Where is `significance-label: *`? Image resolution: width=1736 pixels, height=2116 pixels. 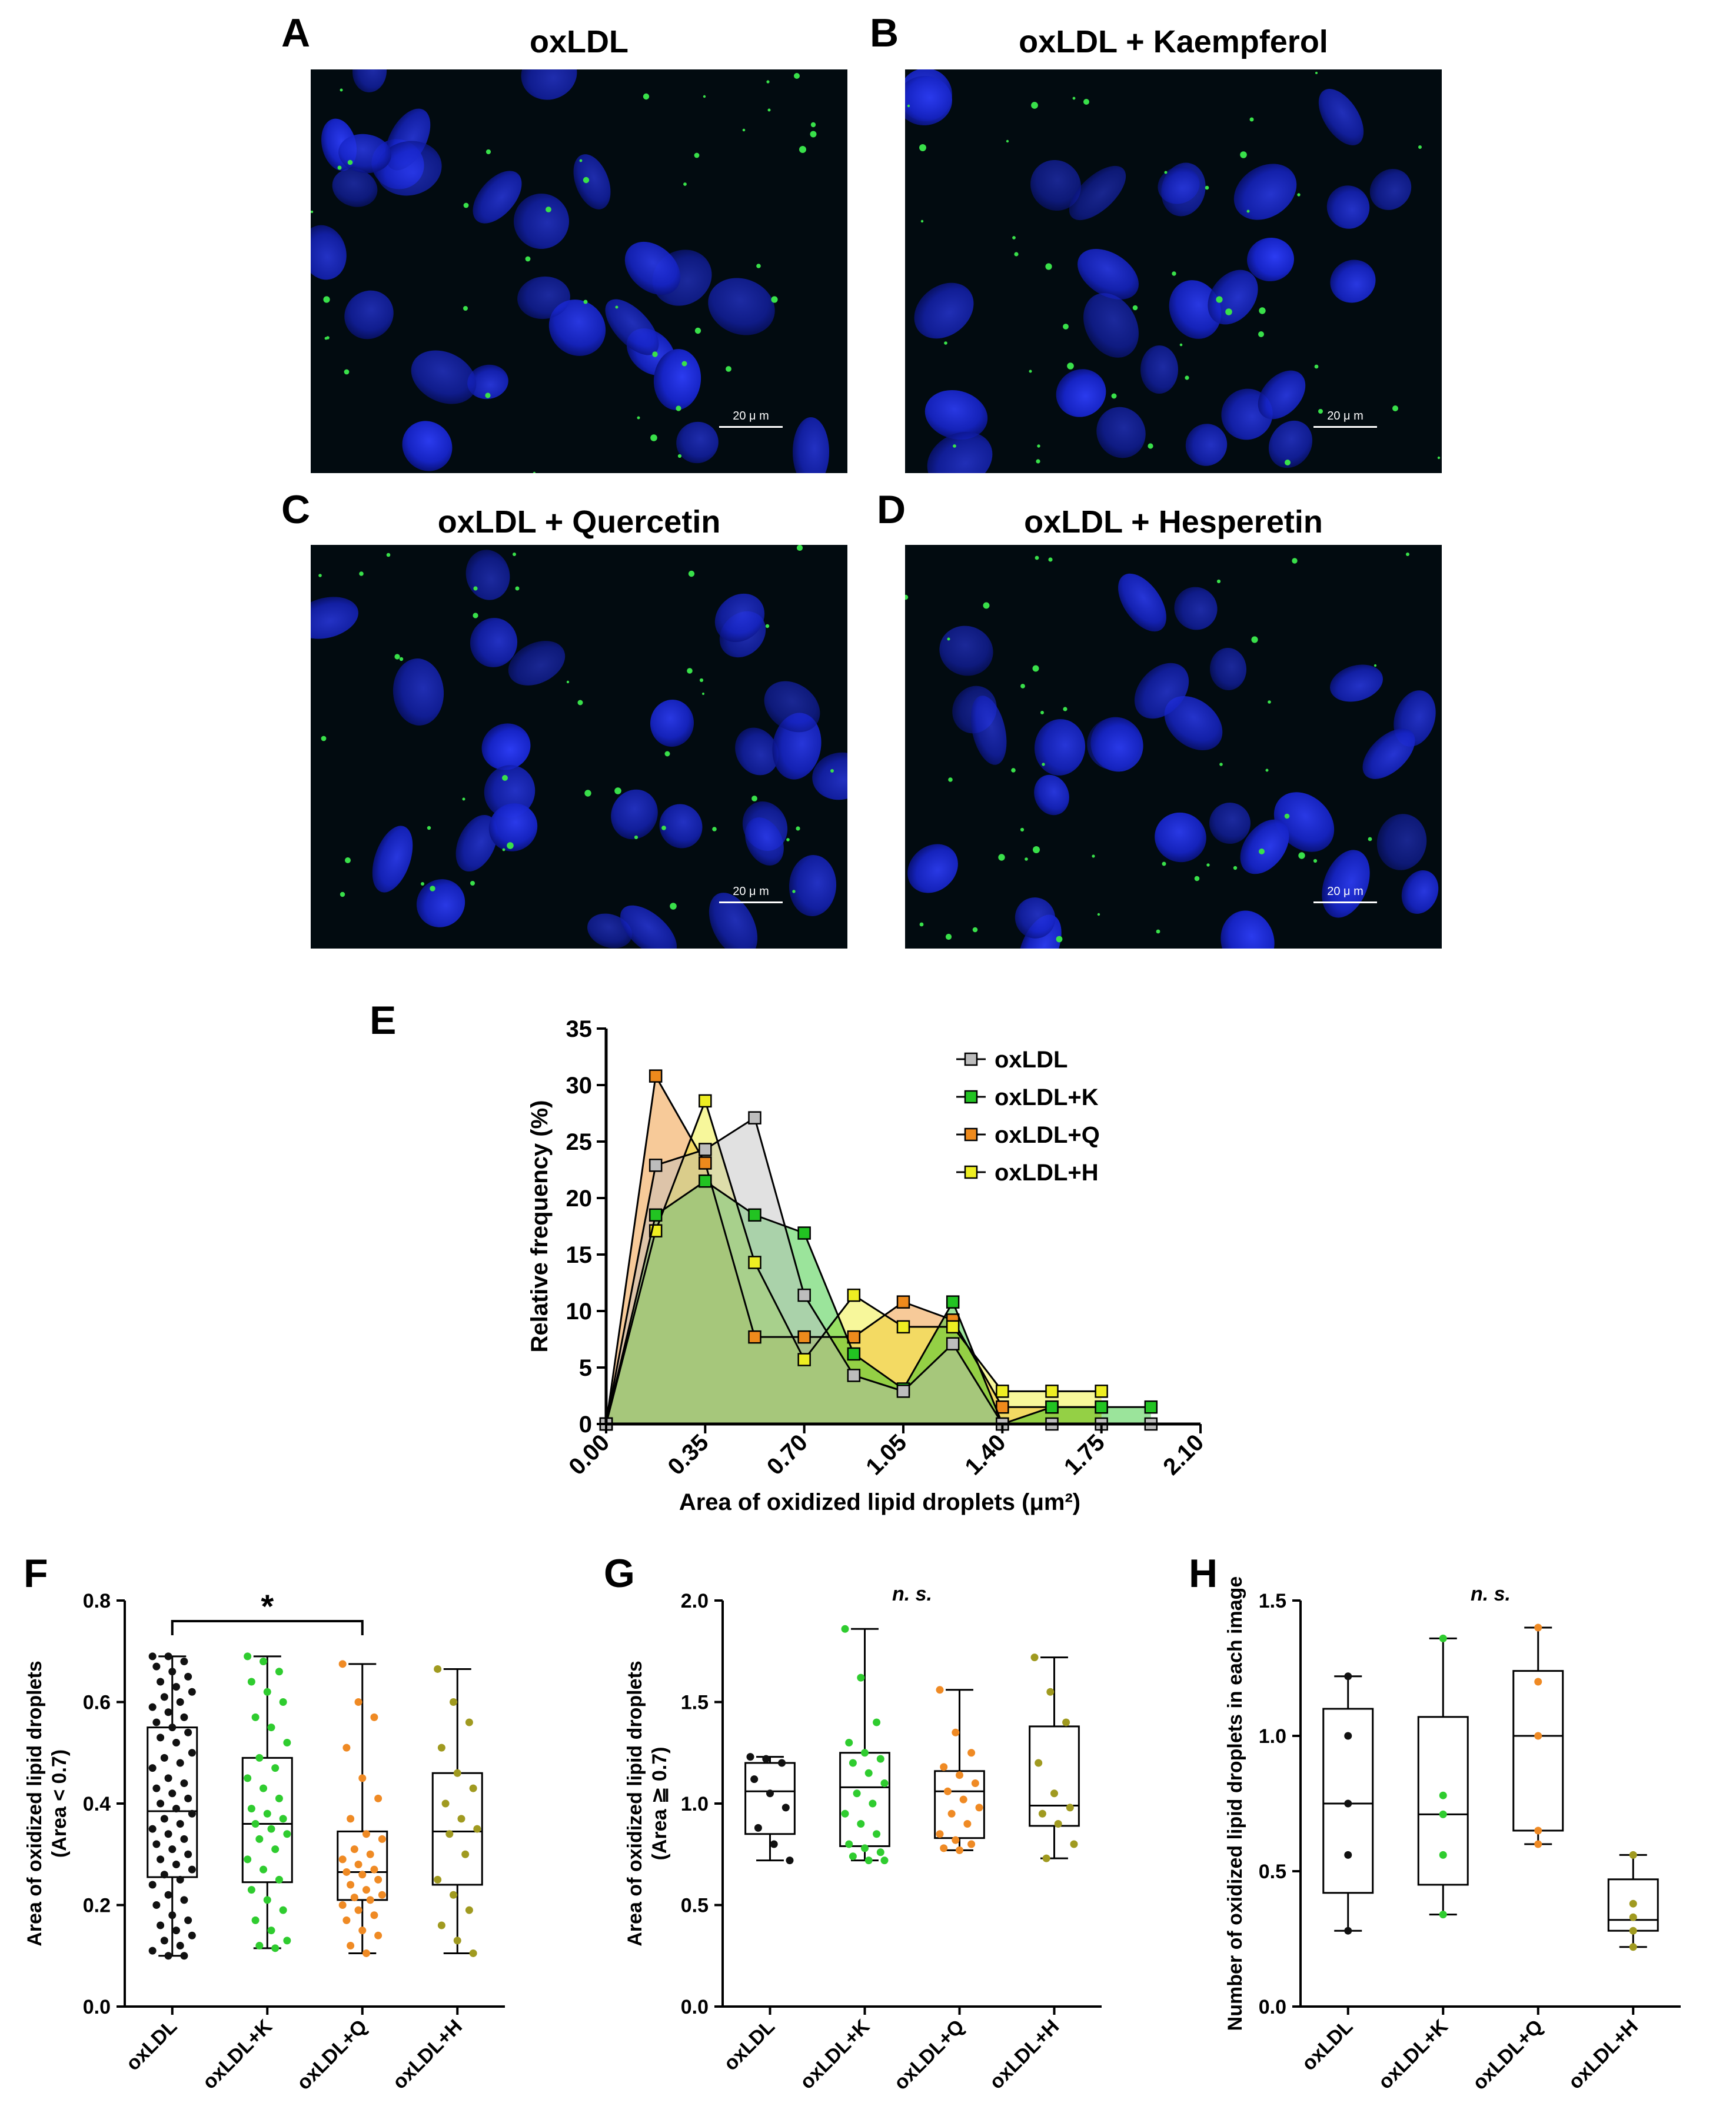
significance-label: * is located at coordinates (268, 1607).